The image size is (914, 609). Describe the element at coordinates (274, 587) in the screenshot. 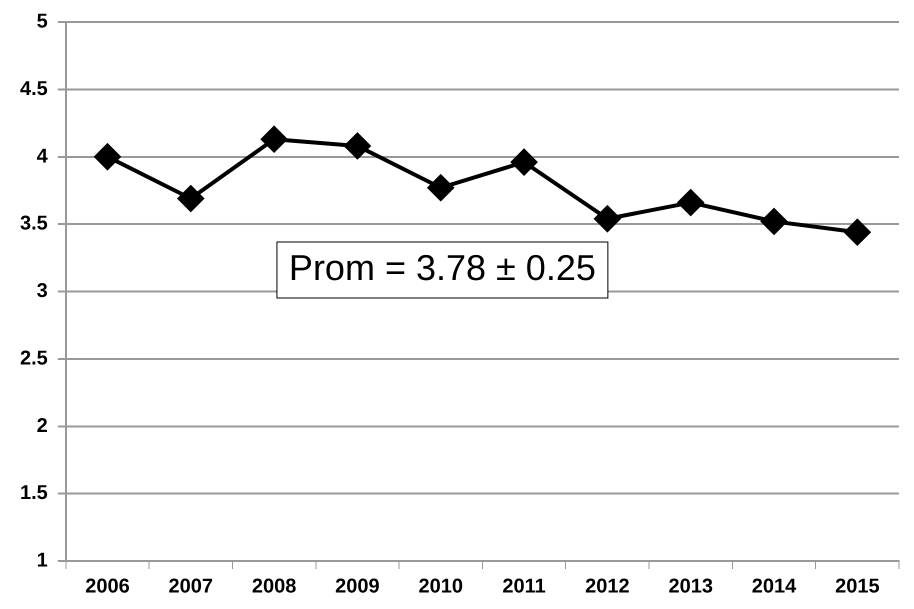

I see `x-tick-label: 2008` at that location.